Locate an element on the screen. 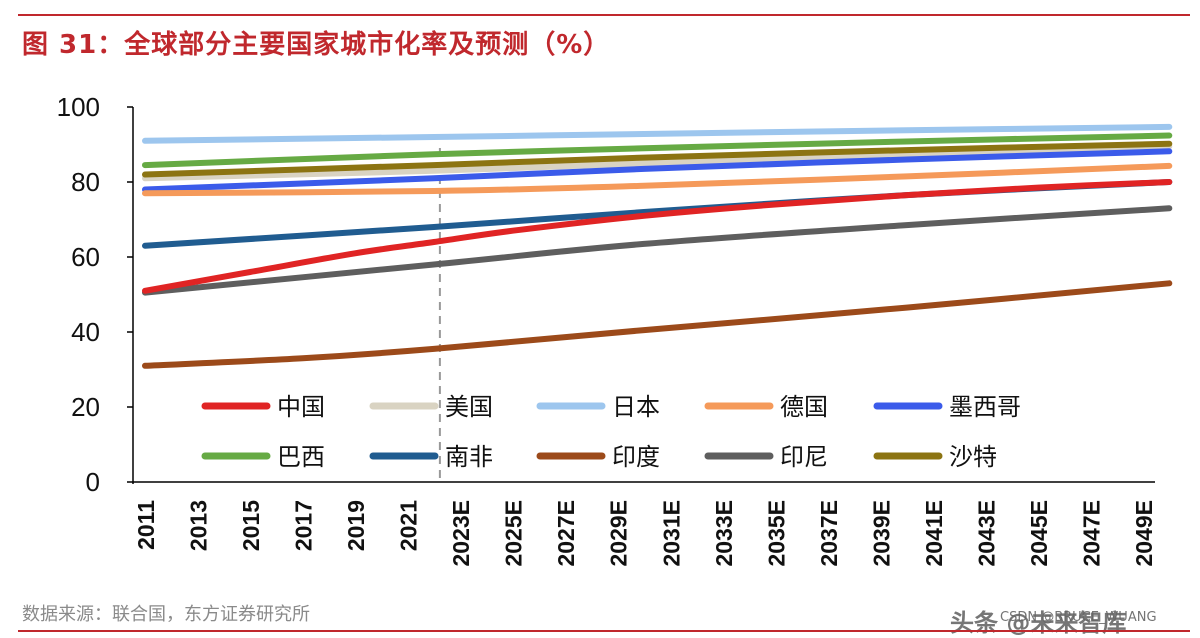  y-tick-label: 60 is located at coordinates (85, 257).